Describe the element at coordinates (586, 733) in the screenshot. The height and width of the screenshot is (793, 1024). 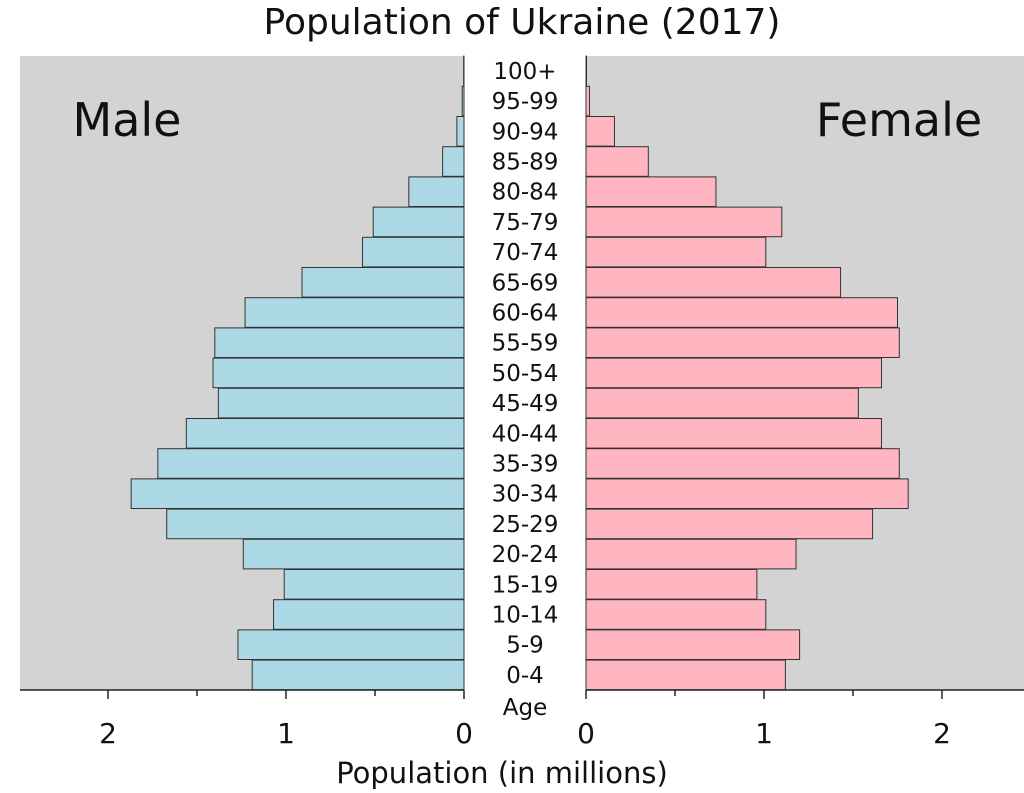
I see `female-tick-label-0: 0` at that location.